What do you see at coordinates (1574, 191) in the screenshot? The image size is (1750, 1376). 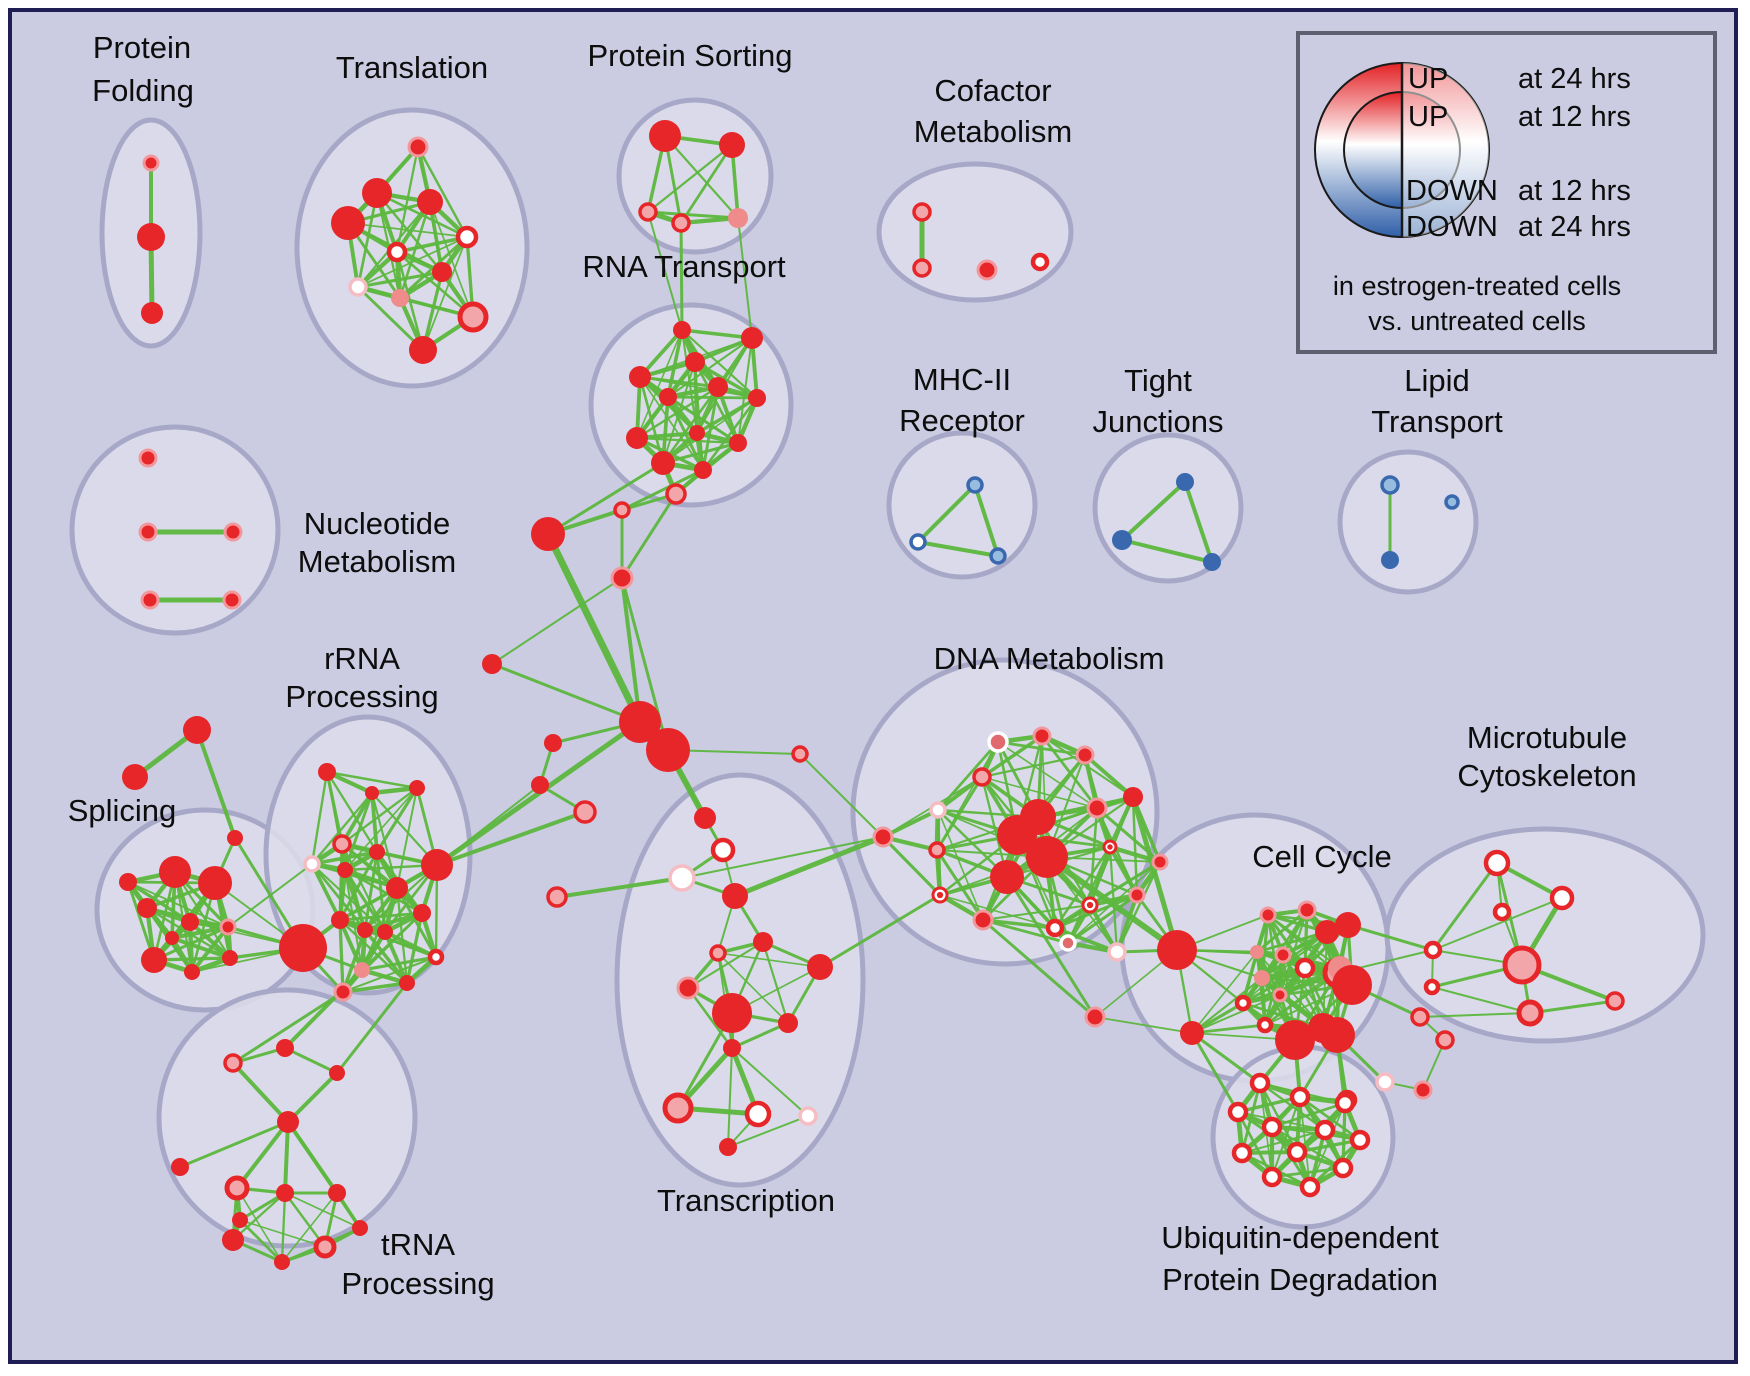 I see `legend-down-12-time: at 12 hrs` at bounding box center [1574, 191].